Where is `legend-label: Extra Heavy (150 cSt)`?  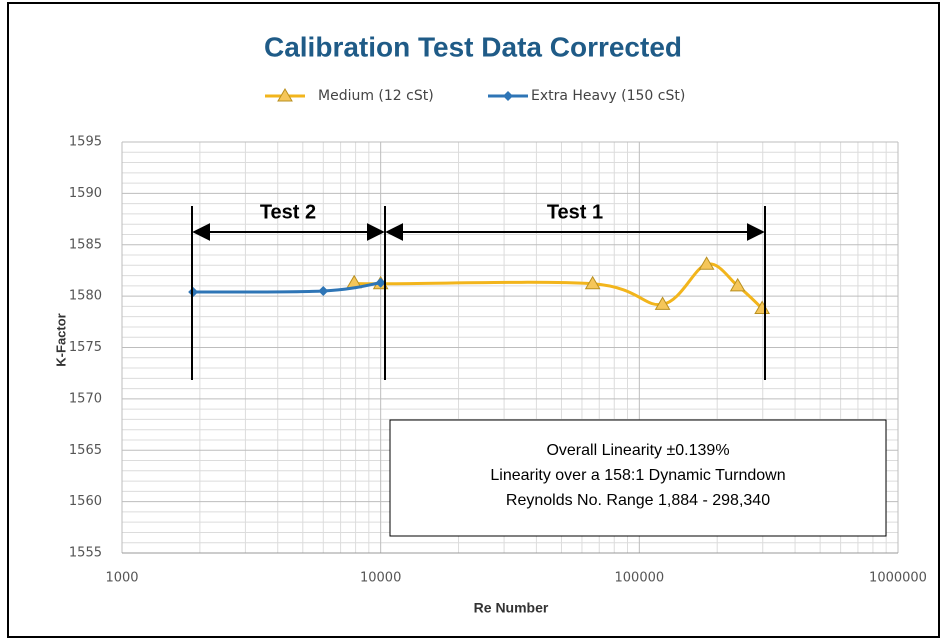
legend-label: Extra Heavy (150 cSt) is located at coordinates (608, 96).